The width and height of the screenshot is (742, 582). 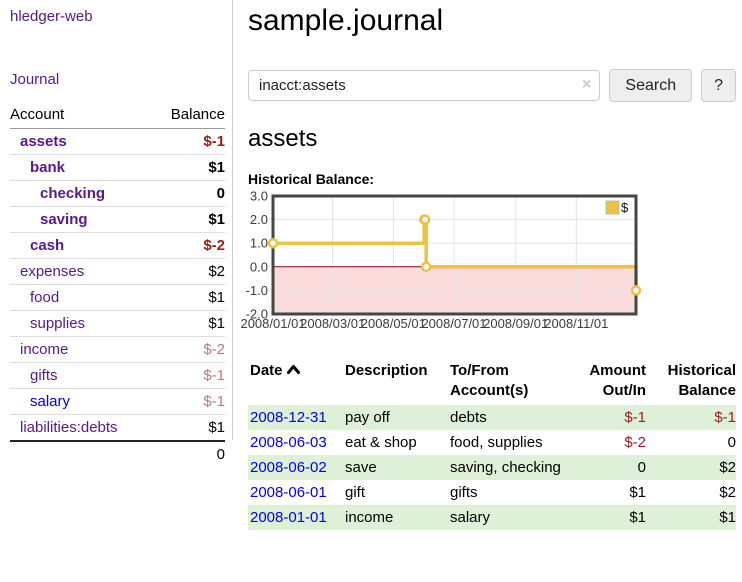 What do you see at coordinates (288, 442) in the screenshot?
I see `transaction-date-link: 2008-06-03` at bounding box center [288, 442].